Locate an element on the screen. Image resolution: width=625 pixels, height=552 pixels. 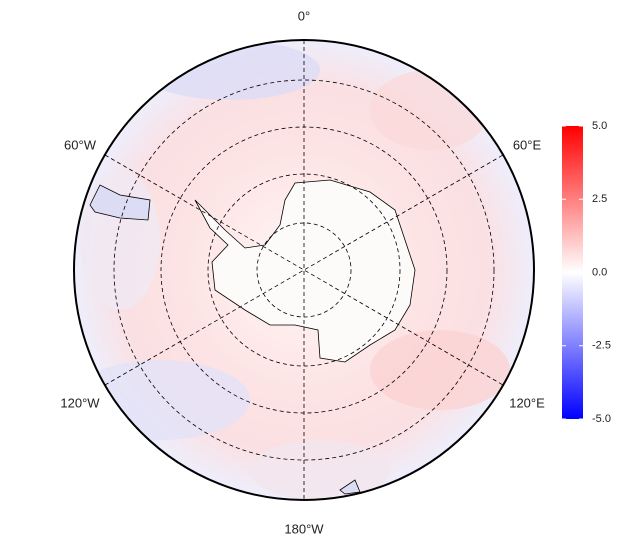
colorbar-tick-label: -5.0 is located at coordinates (601, 419).